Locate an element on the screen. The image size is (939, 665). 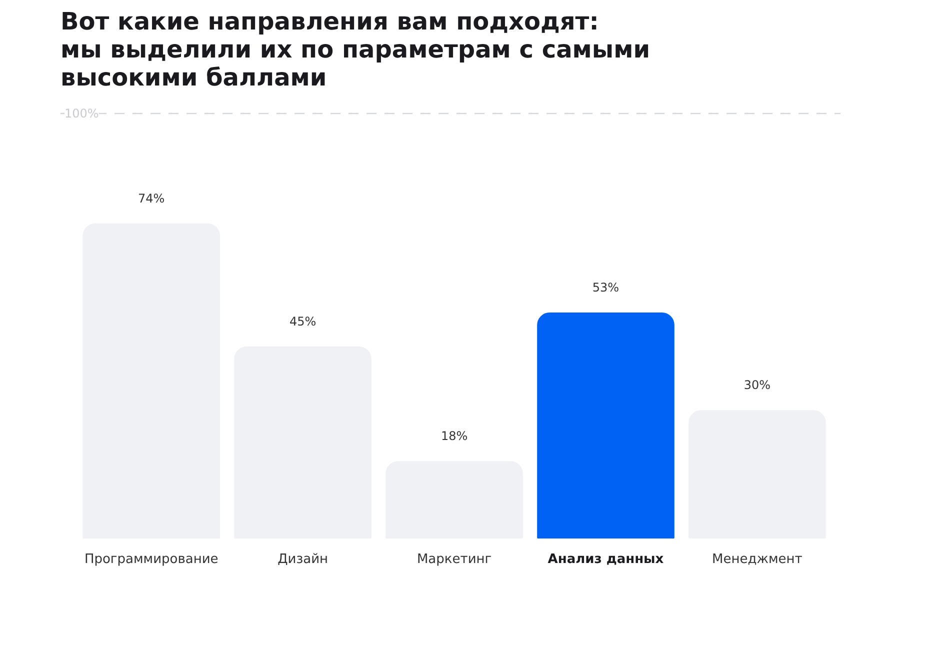
x-tick-label: Менеджмент is located at coordinates (757, 559).